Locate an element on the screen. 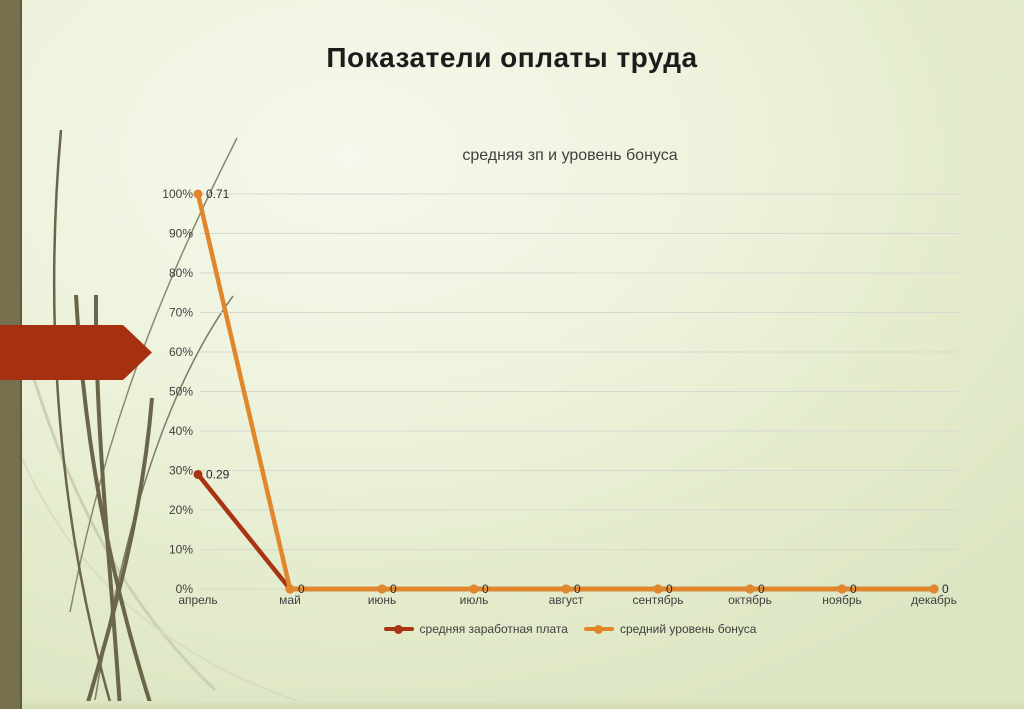 This screenshot has width=1024, height=709. legend-item-salary: средняя заработная плата is located at coordinates (475, 629).